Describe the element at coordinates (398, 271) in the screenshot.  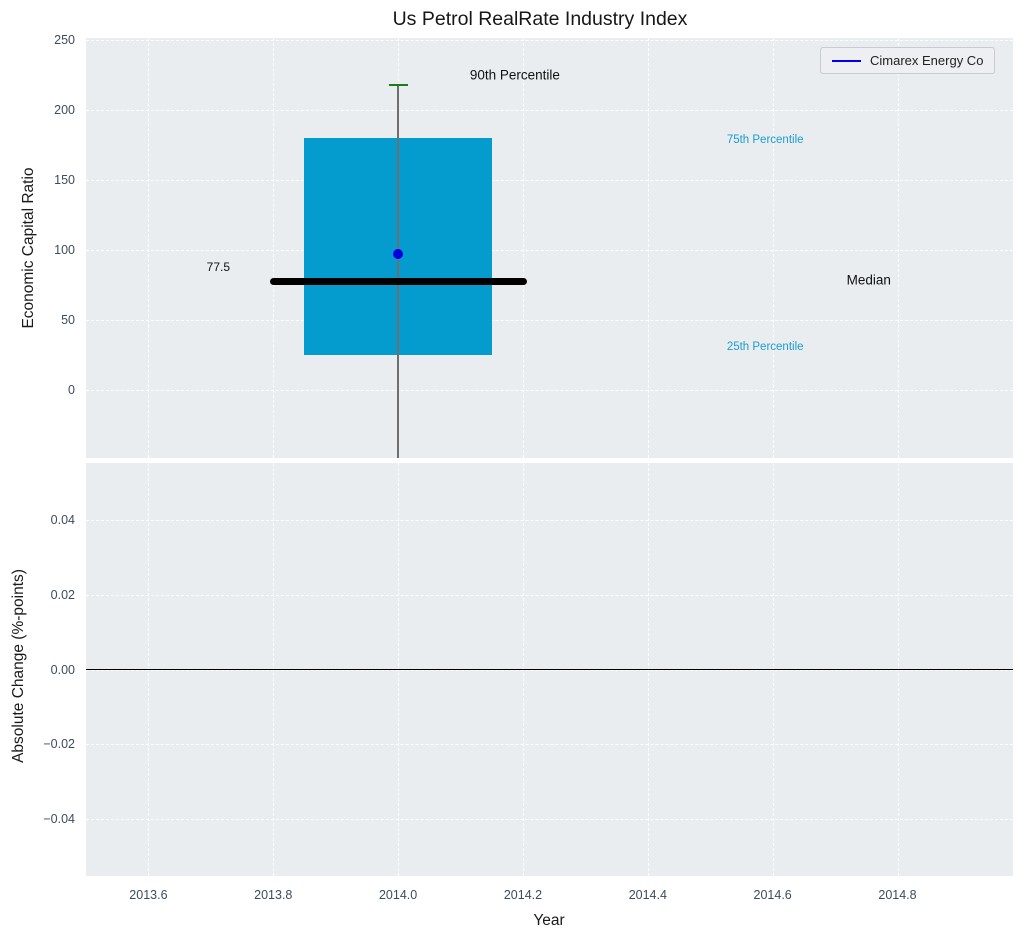
I see `whisker-line` at that location.